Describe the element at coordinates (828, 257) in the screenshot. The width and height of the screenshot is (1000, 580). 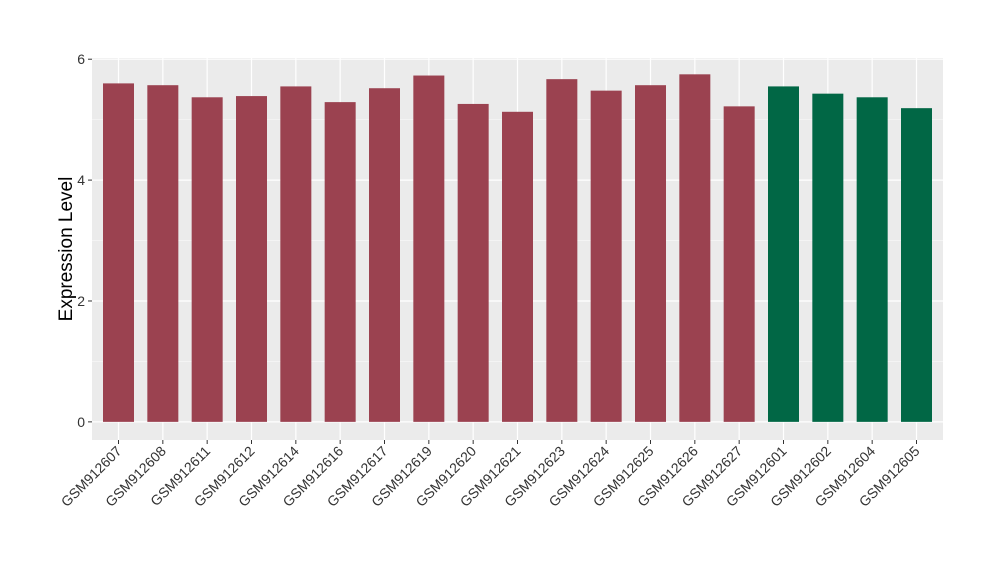
I see `bar-GSM912602` at that location.